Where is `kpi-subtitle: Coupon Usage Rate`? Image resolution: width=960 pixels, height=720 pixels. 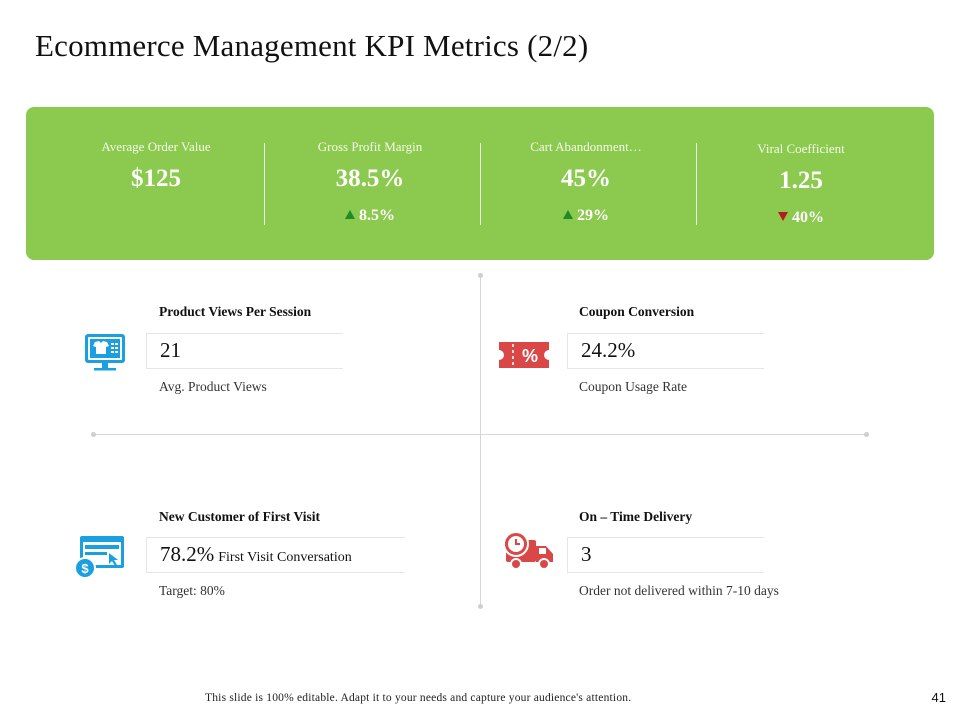 kpi-subtitle: Coupon Usage Rate is located at coordinates (633, 386).